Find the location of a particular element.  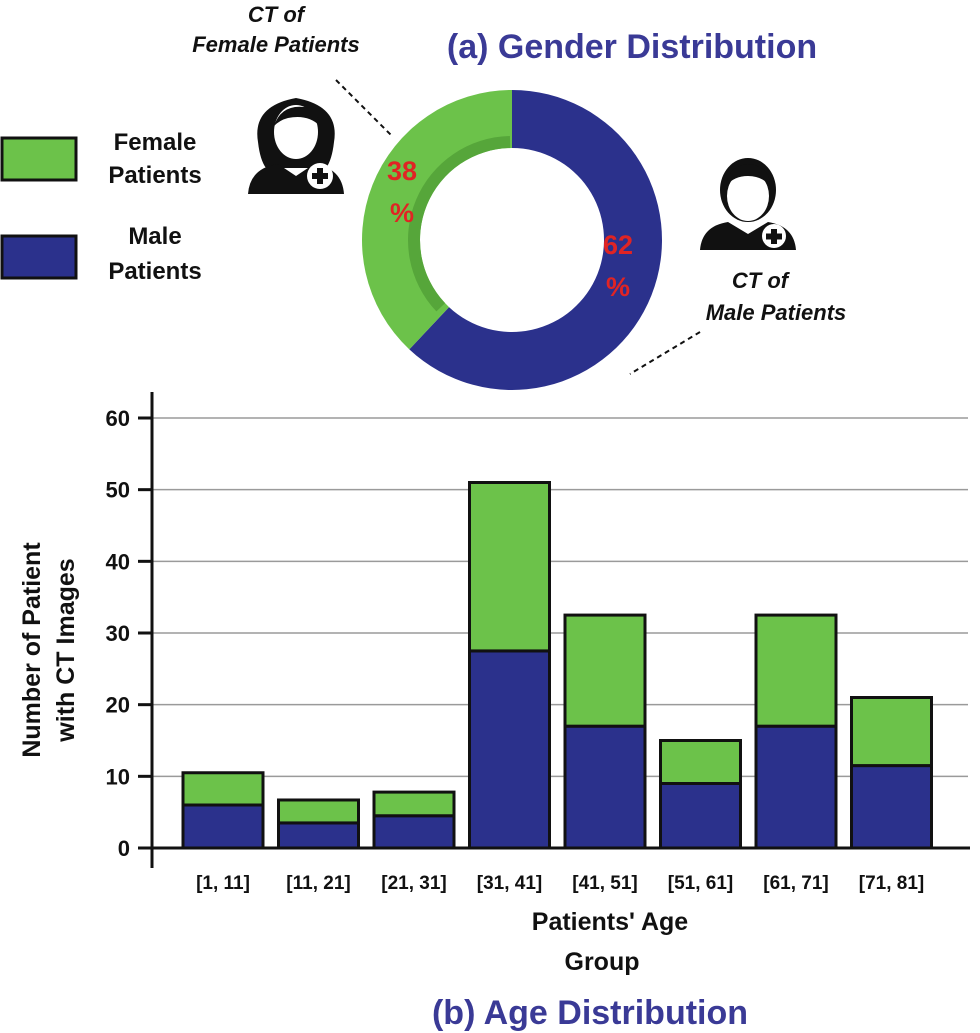

callout-female-line1: CT of is located at coordinates (277, 14).